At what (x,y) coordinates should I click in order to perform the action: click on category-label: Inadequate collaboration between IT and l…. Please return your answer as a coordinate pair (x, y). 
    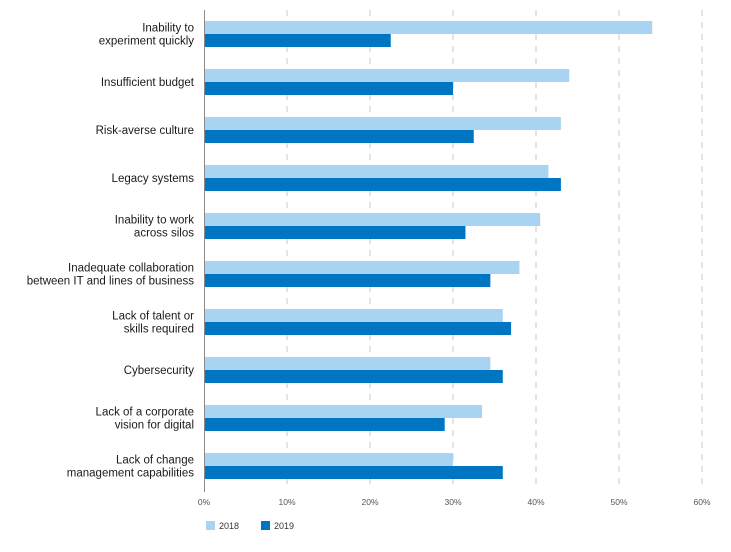
    Looking at the image, I should click on (111, 275).